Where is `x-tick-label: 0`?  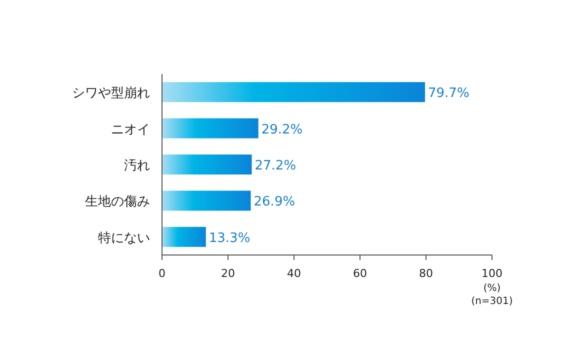
x-tick-label: 0 is located at coordinates (162, 273).